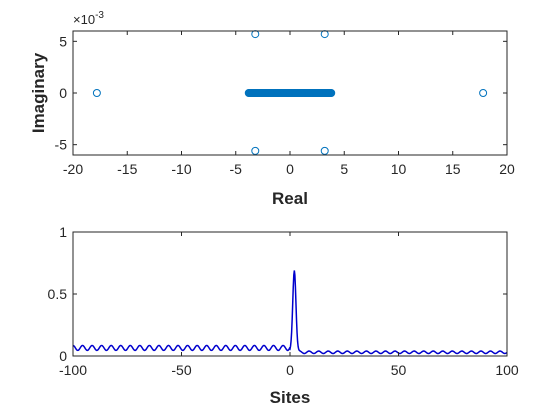  What do you see at coordinates (290, 198) in the screenshot?
I see `x-axis-label: Real` at bounding box center [290, 198].